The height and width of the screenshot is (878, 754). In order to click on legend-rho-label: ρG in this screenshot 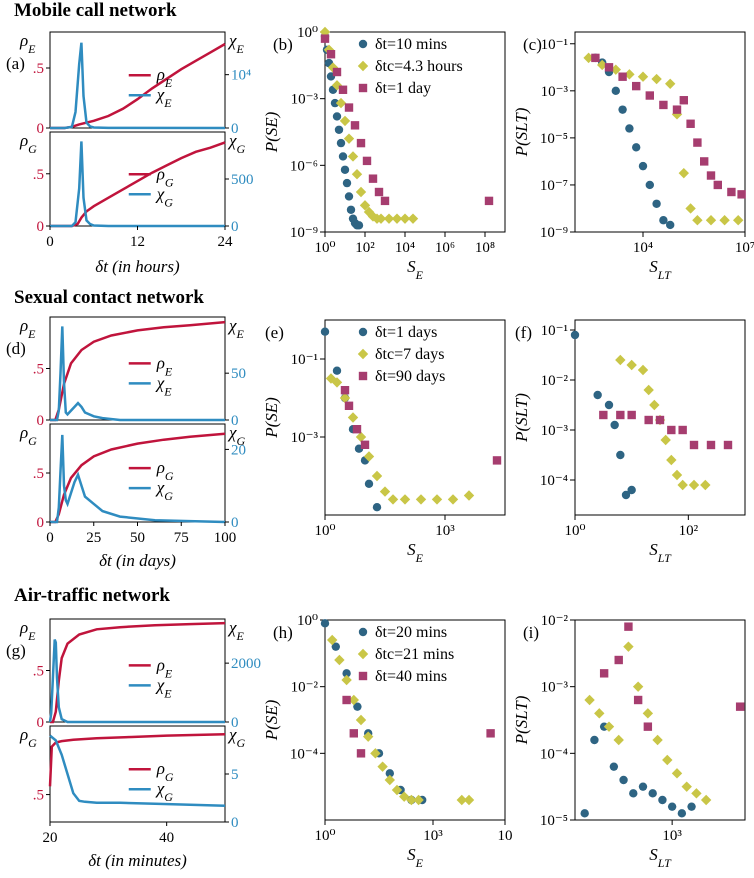, I will do `click(165, 771)`.